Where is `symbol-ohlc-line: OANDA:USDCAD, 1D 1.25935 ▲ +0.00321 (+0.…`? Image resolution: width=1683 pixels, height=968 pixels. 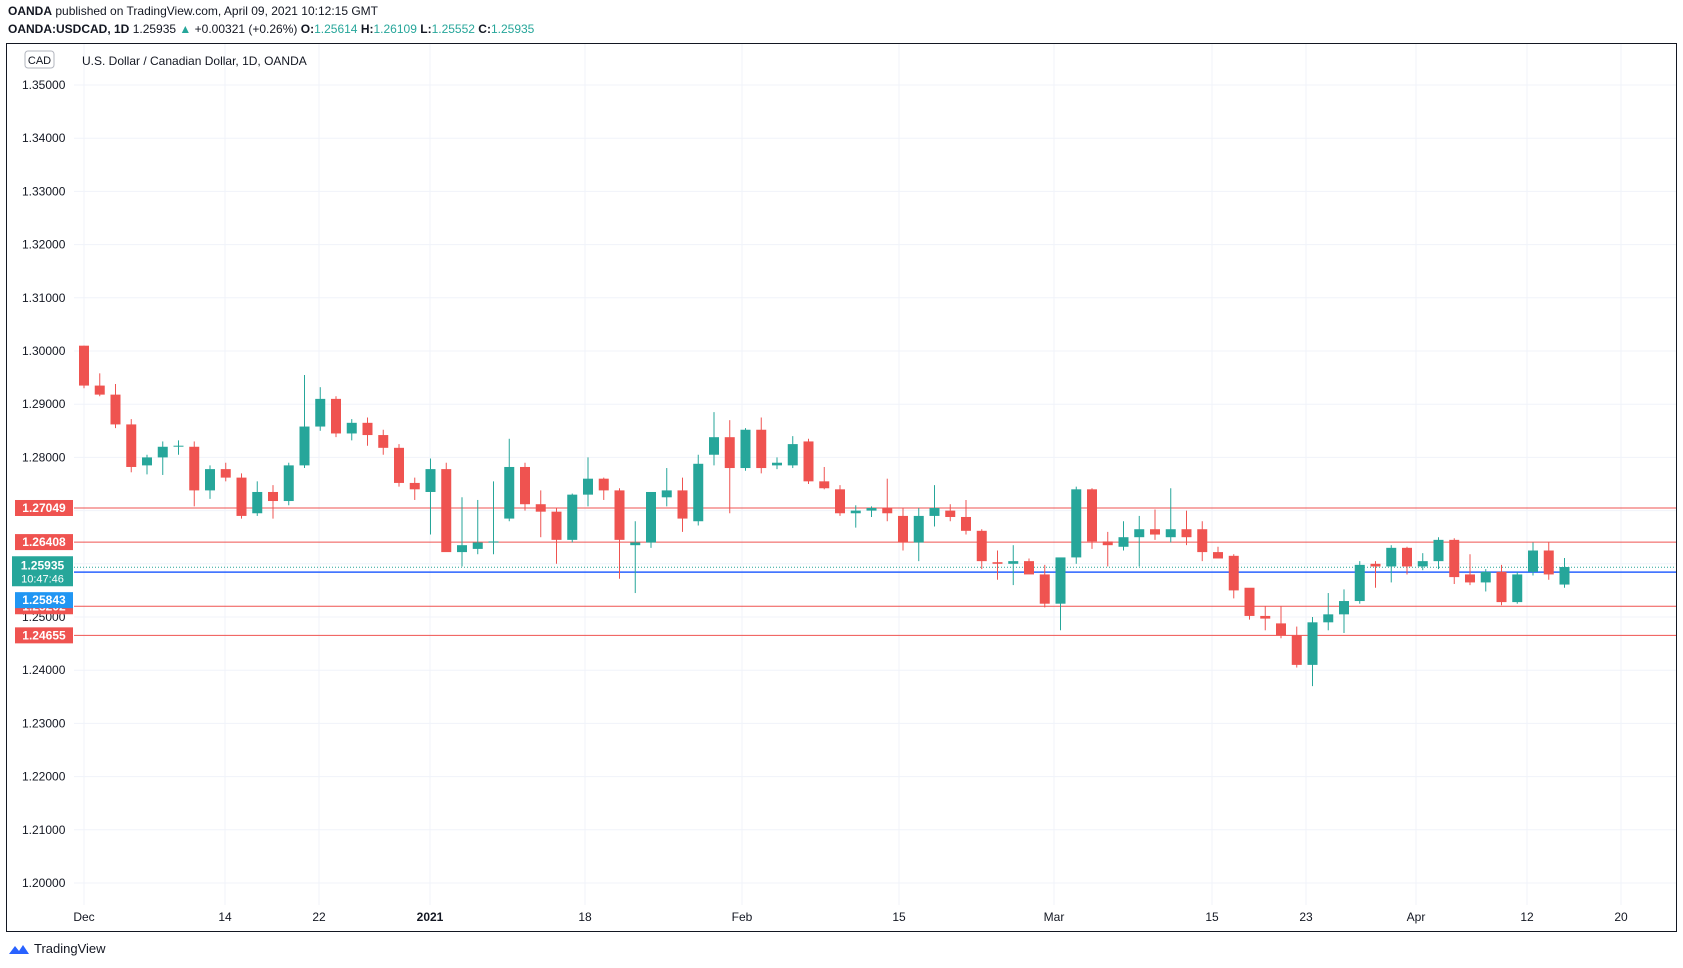
symbol-ohlc-line: OANDA:USDCAD, 1D 1.25935 ▲ +0.00321 (+0.… is located at coordinates (271, 29).